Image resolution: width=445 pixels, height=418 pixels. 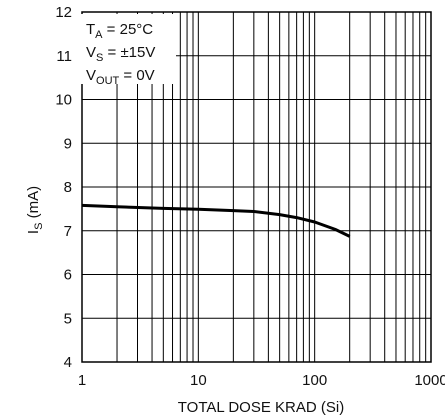 What do you see at coordinates (120, 77) in the screenshot?
I see `annotation-line: VOUT = 0V` at bounding box center [120, 77].